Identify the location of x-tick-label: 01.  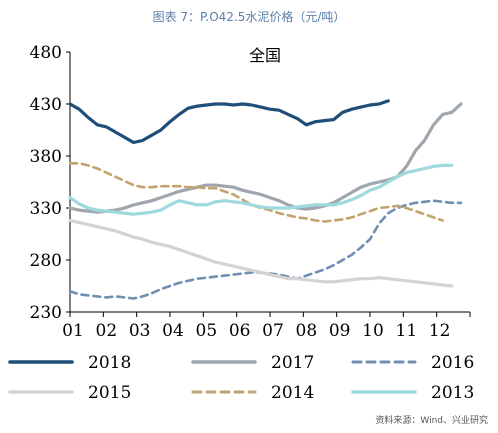
(73, 331).